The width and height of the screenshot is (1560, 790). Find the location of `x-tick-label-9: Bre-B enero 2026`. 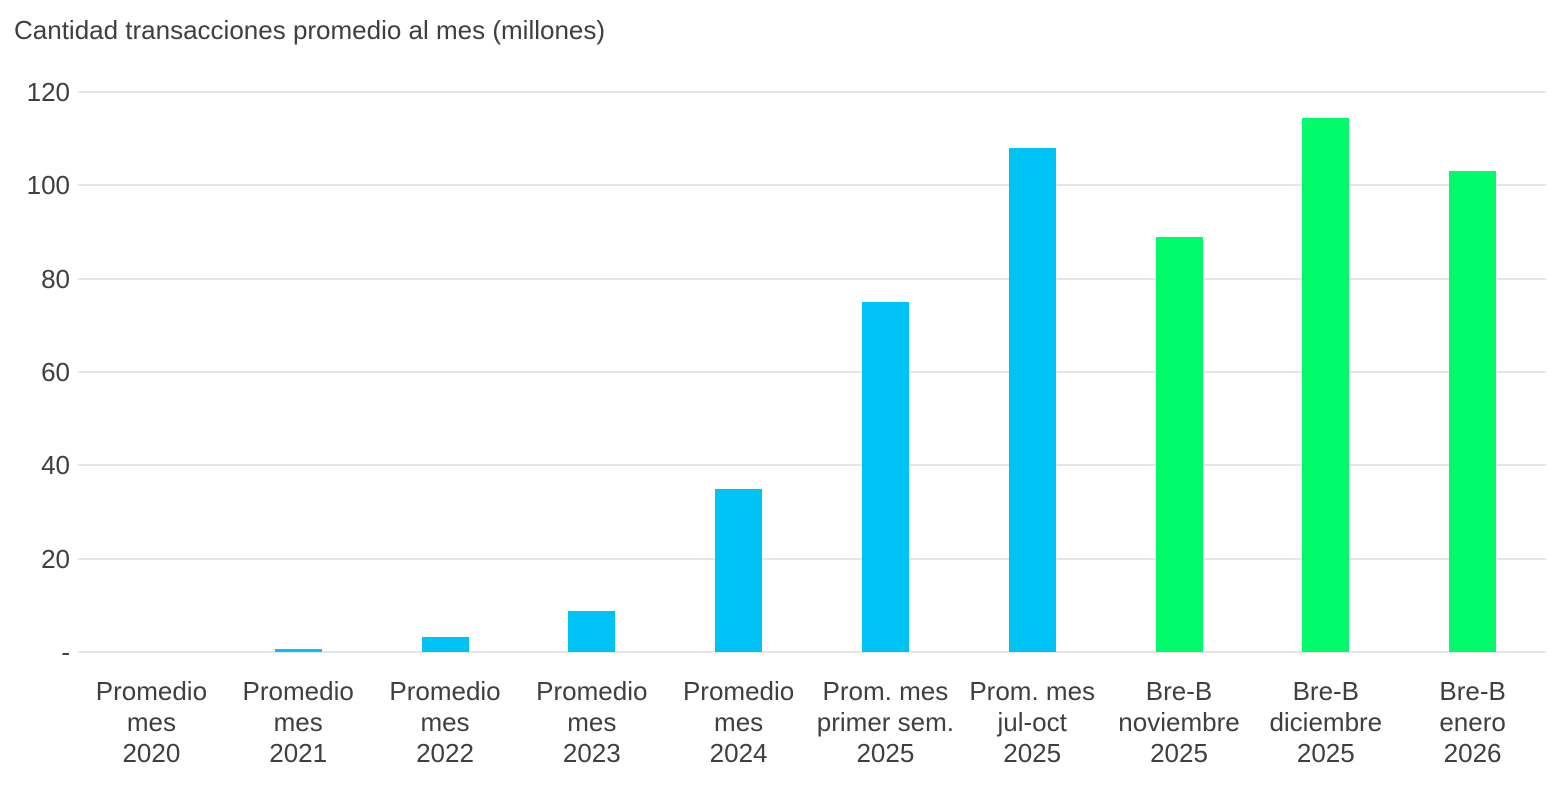

x-tick-label-9: Bre-B enero 2026 is located at coordinates (1473, 722).